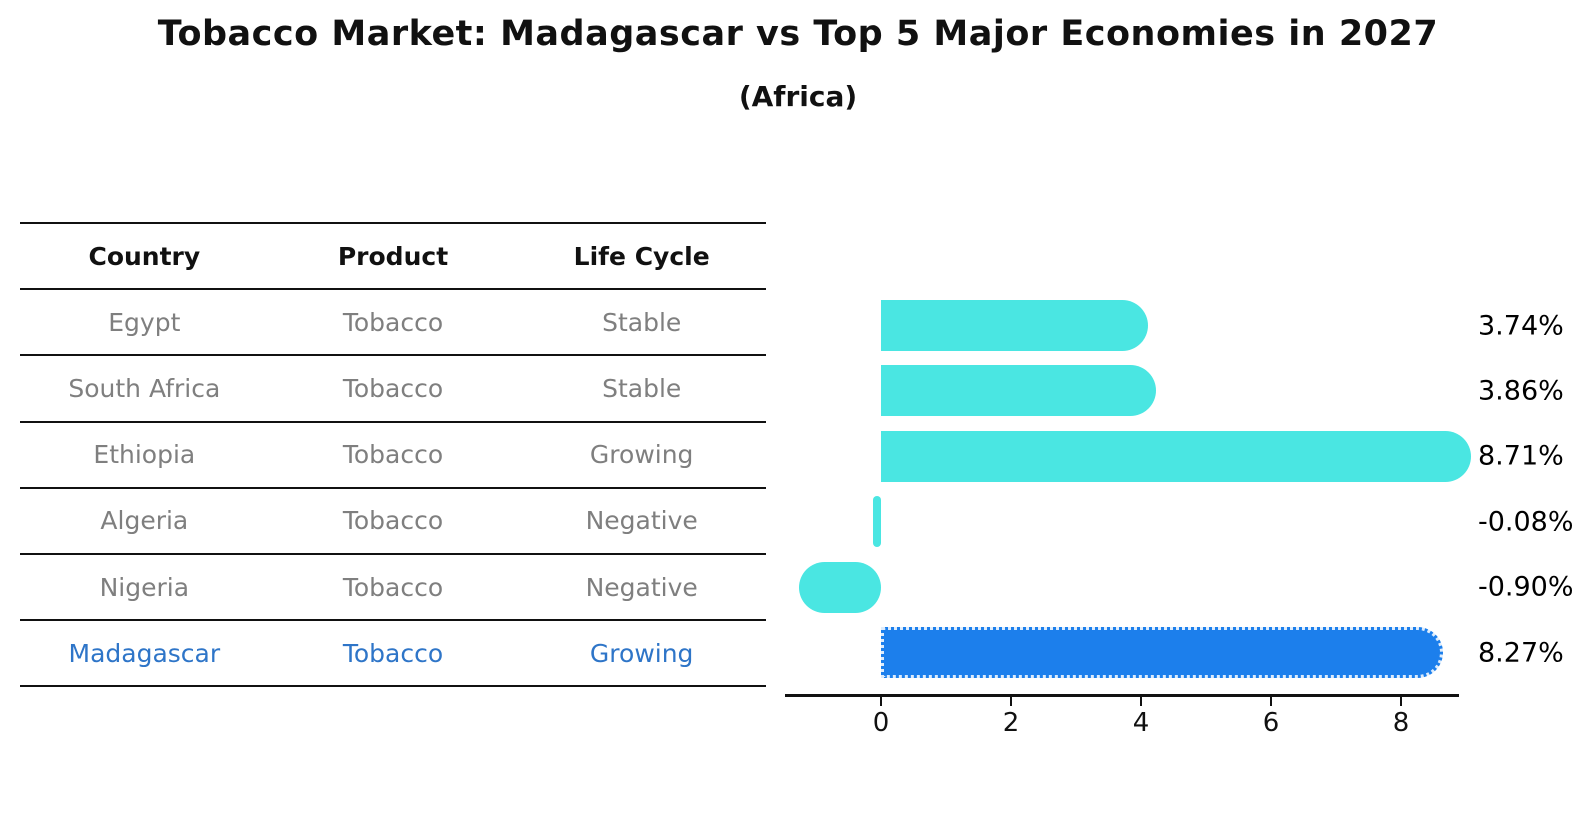 Image resolution: width=1596 pixels, height=823 pixels. Describe the element at coordinates (144, 521) in the screenshot. I see `country-cell: Algeria` at that location.